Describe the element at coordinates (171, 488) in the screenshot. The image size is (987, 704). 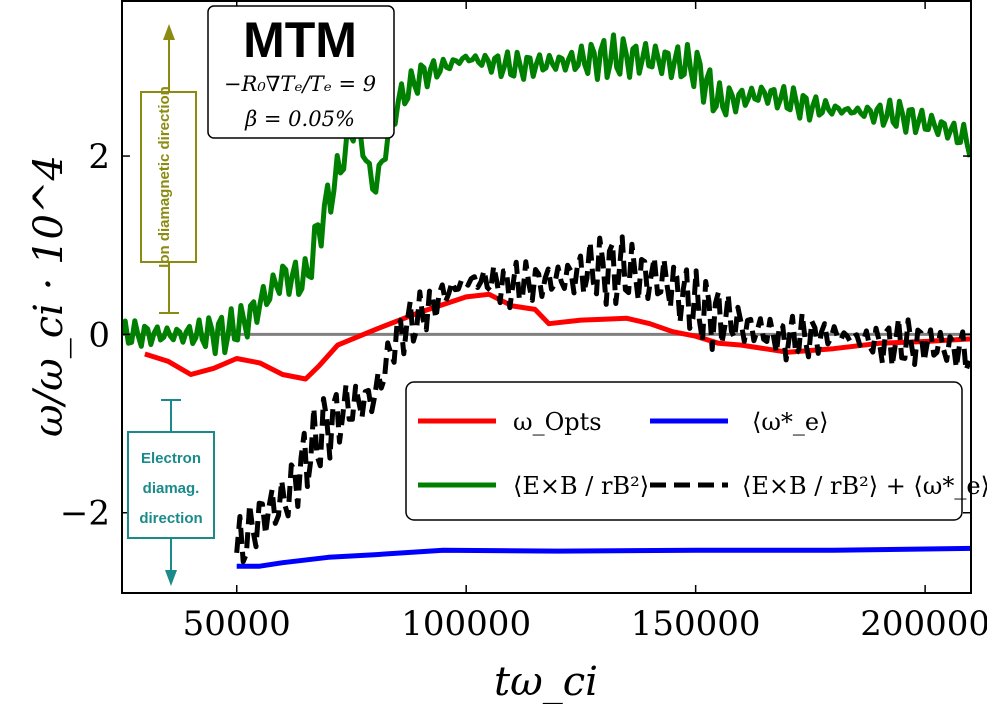
I see `electron-label-line2: diamag.` at that location.